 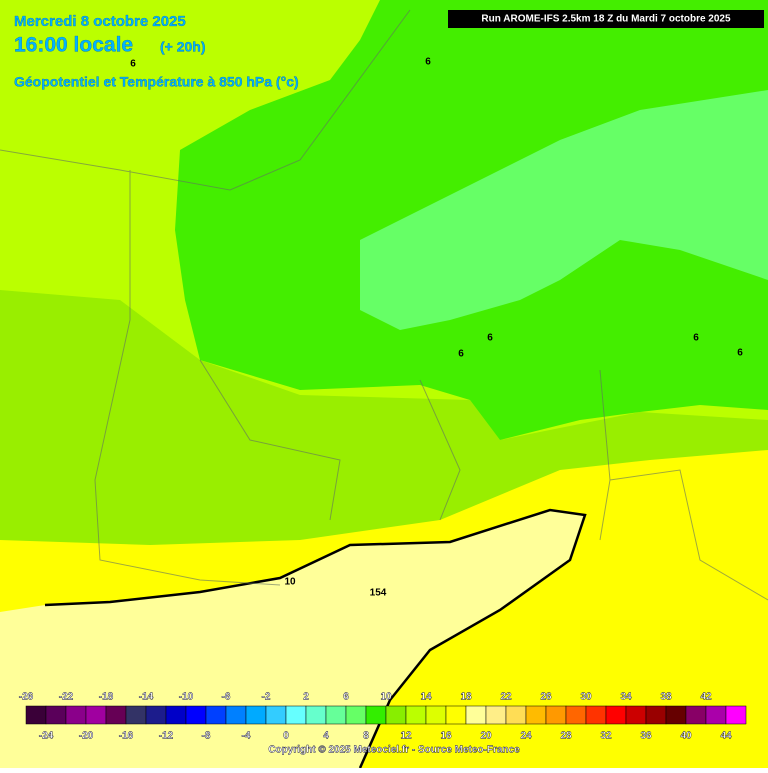 What do you see at coordinates (526, 736) in the screenshot?
I see `legend-tick-label: 24` at bounding box center [526, 736].